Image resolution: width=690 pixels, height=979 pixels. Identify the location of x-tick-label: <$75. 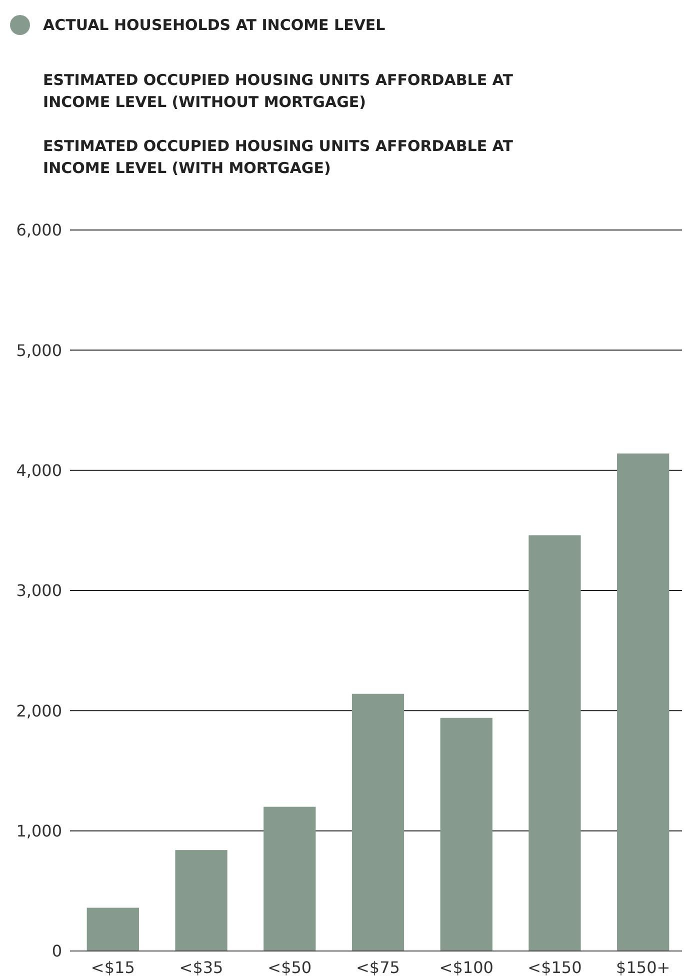
(378, 967).